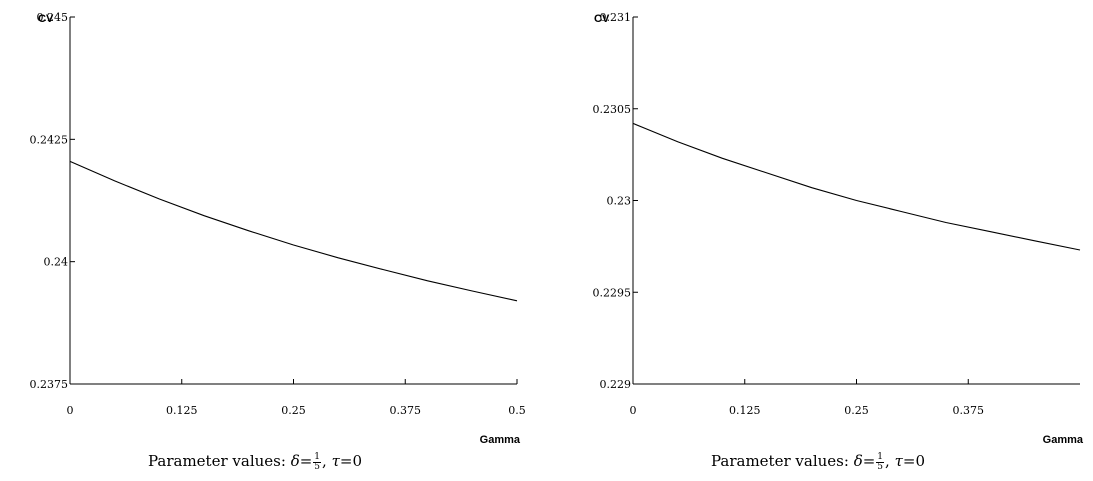  I want to click on chart-1-y-tick-label: 0.2375, so click(49, 384).